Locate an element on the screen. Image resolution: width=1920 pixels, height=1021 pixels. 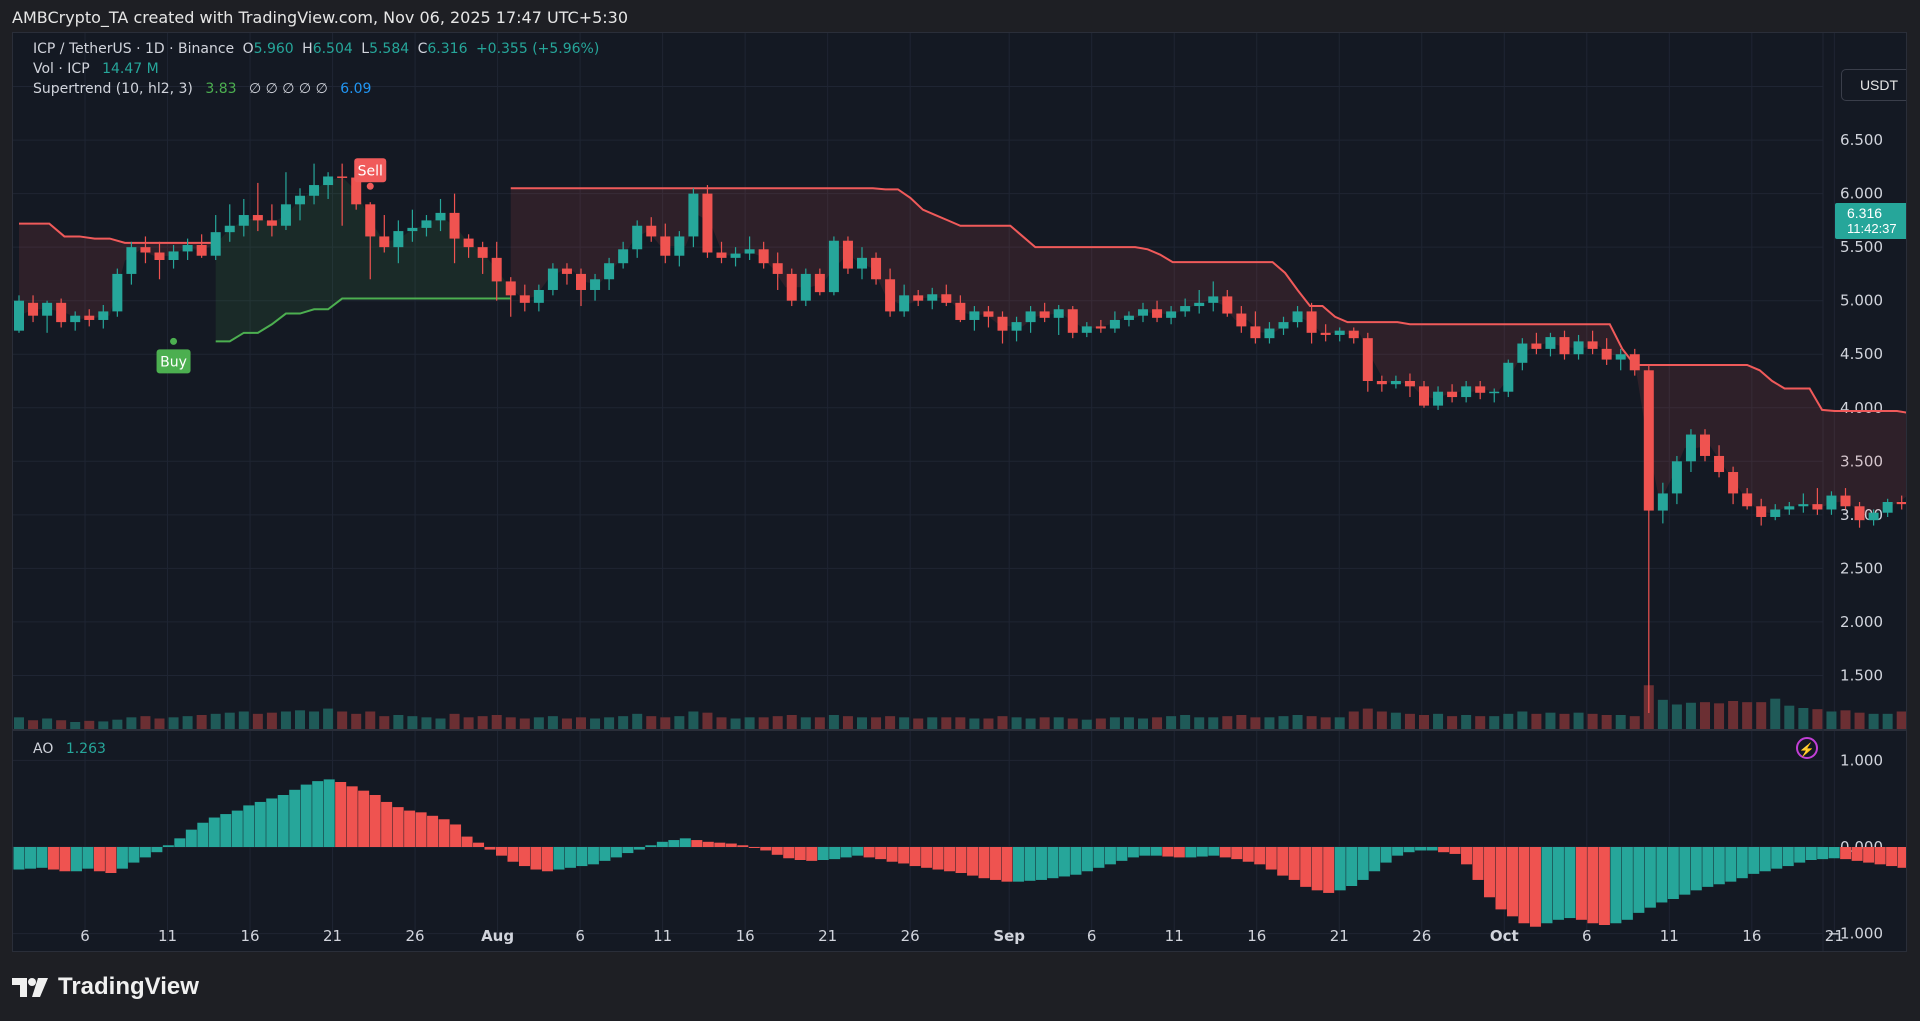
lightning-icon: ⚡ is located at coordinates (1807, 748).